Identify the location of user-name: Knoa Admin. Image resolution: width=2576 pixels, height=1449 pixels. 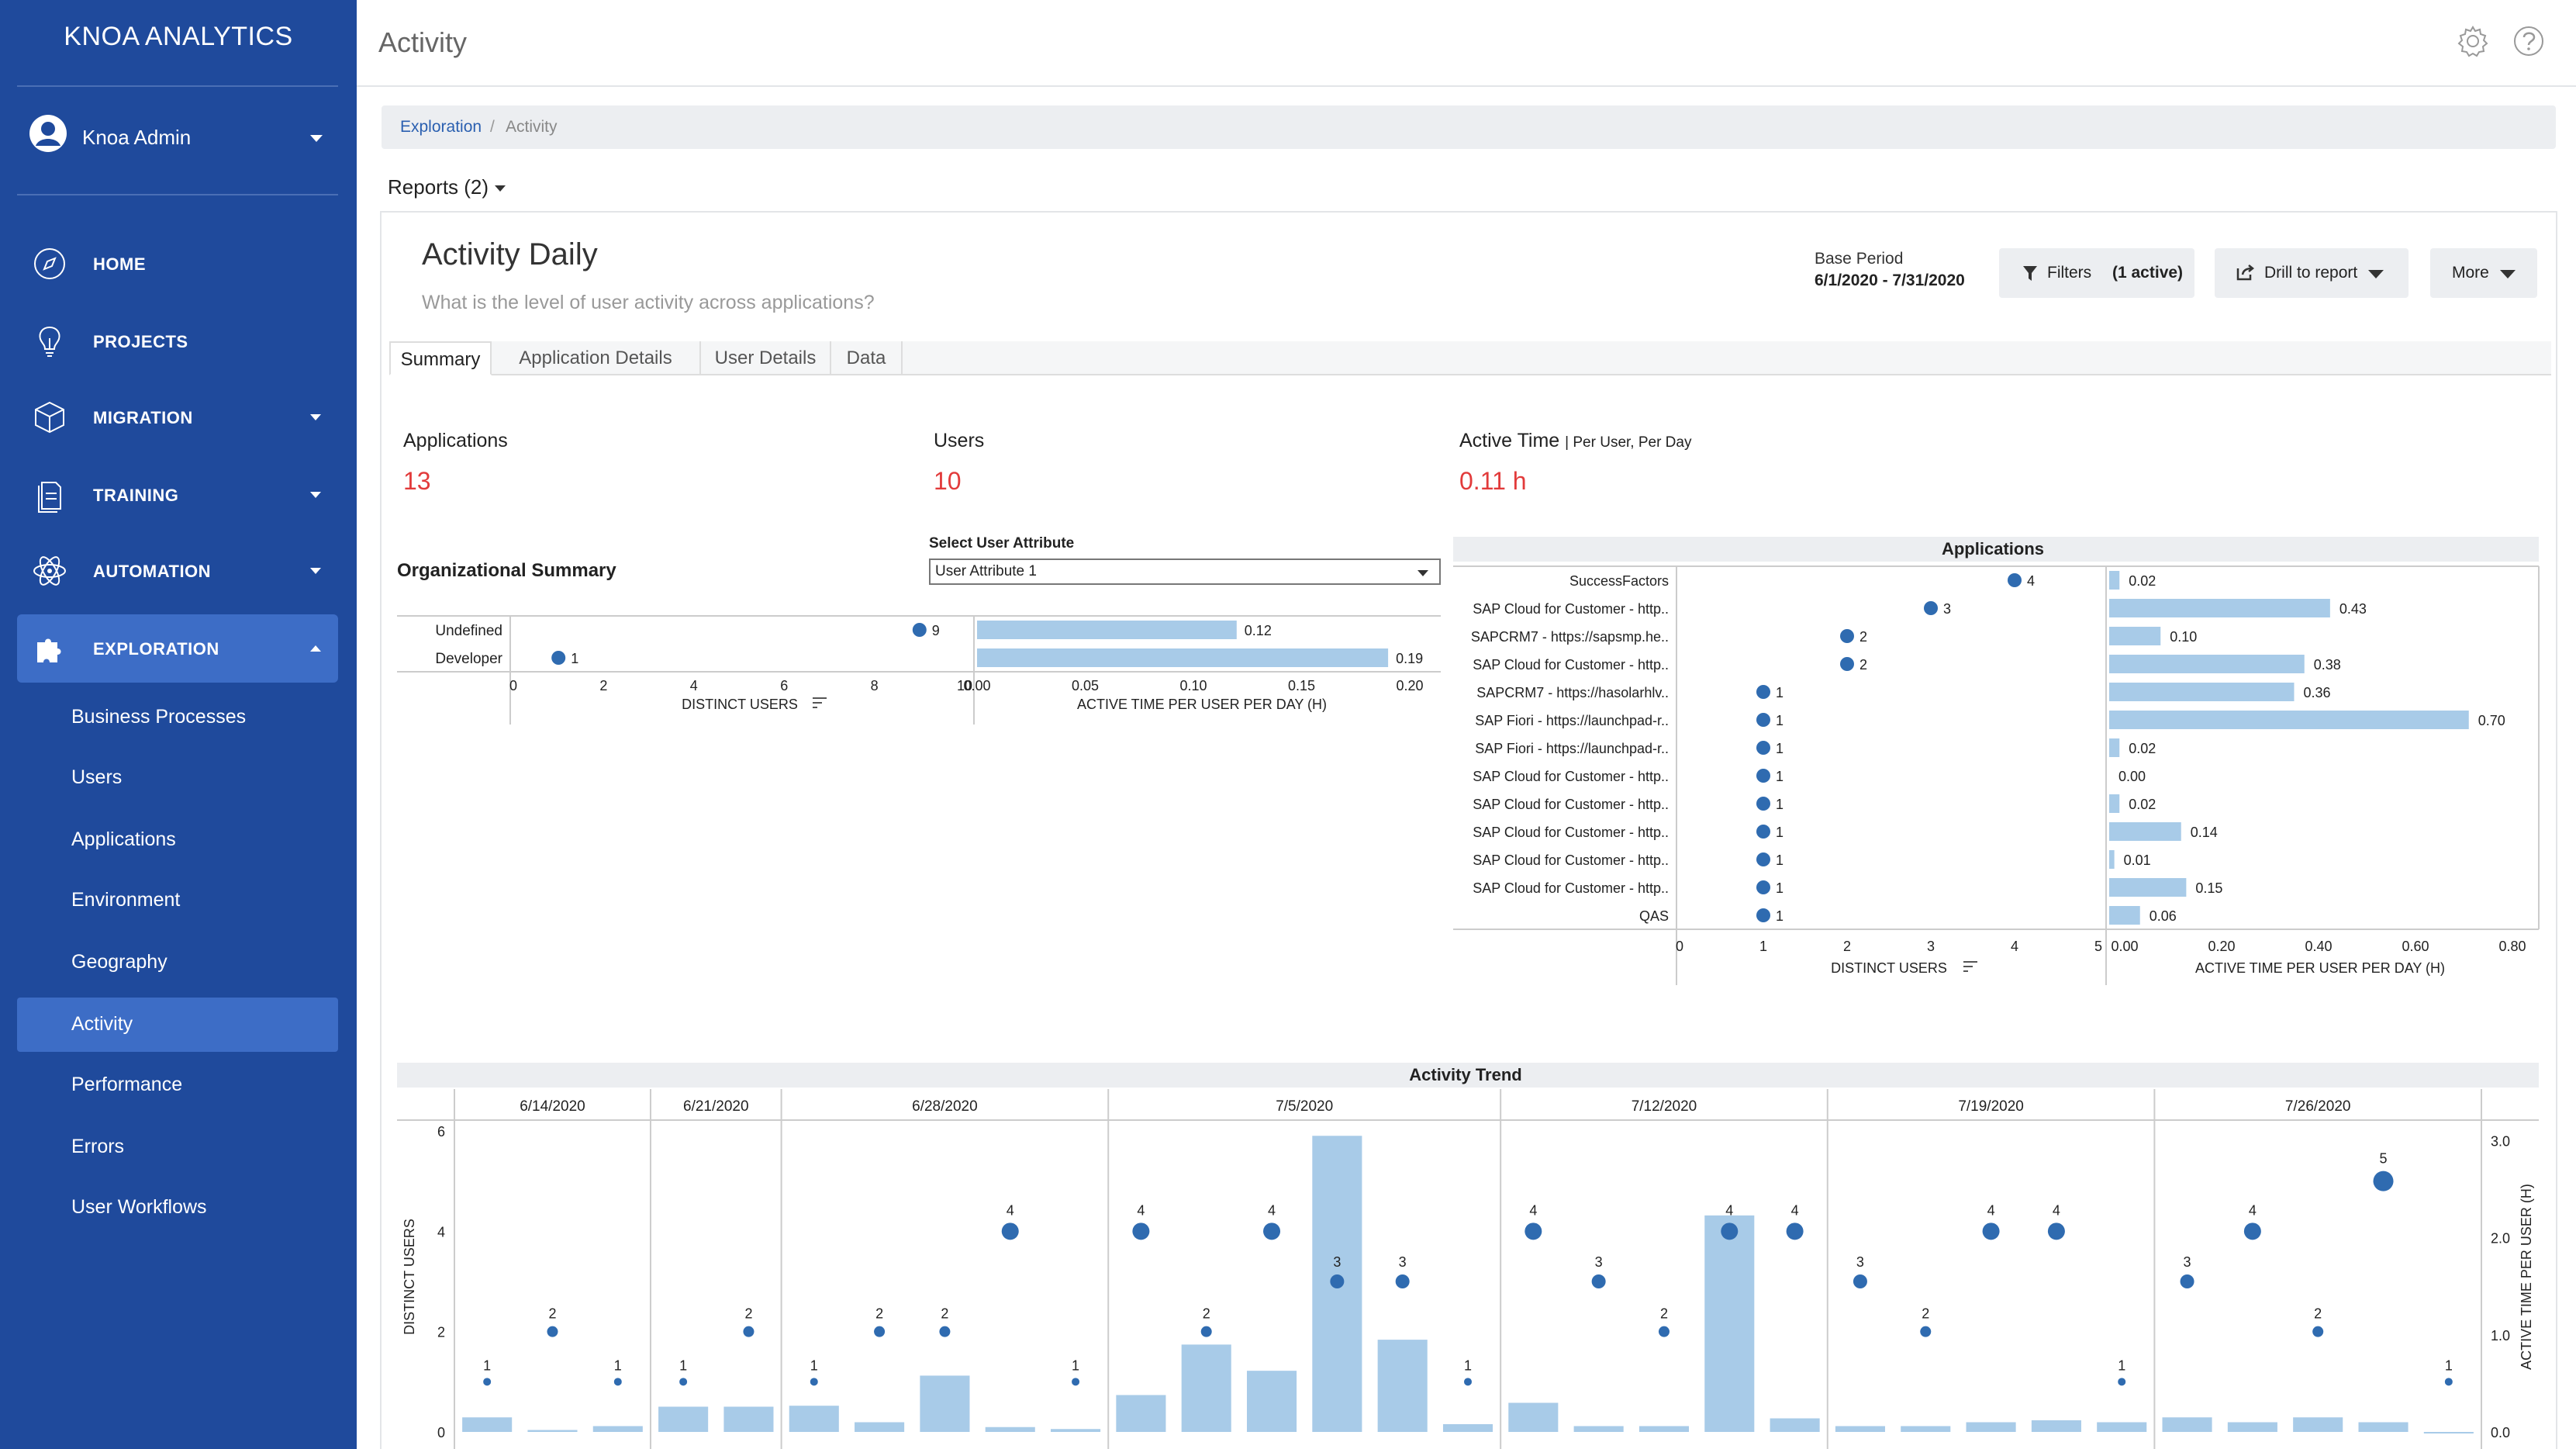
(137, 137).